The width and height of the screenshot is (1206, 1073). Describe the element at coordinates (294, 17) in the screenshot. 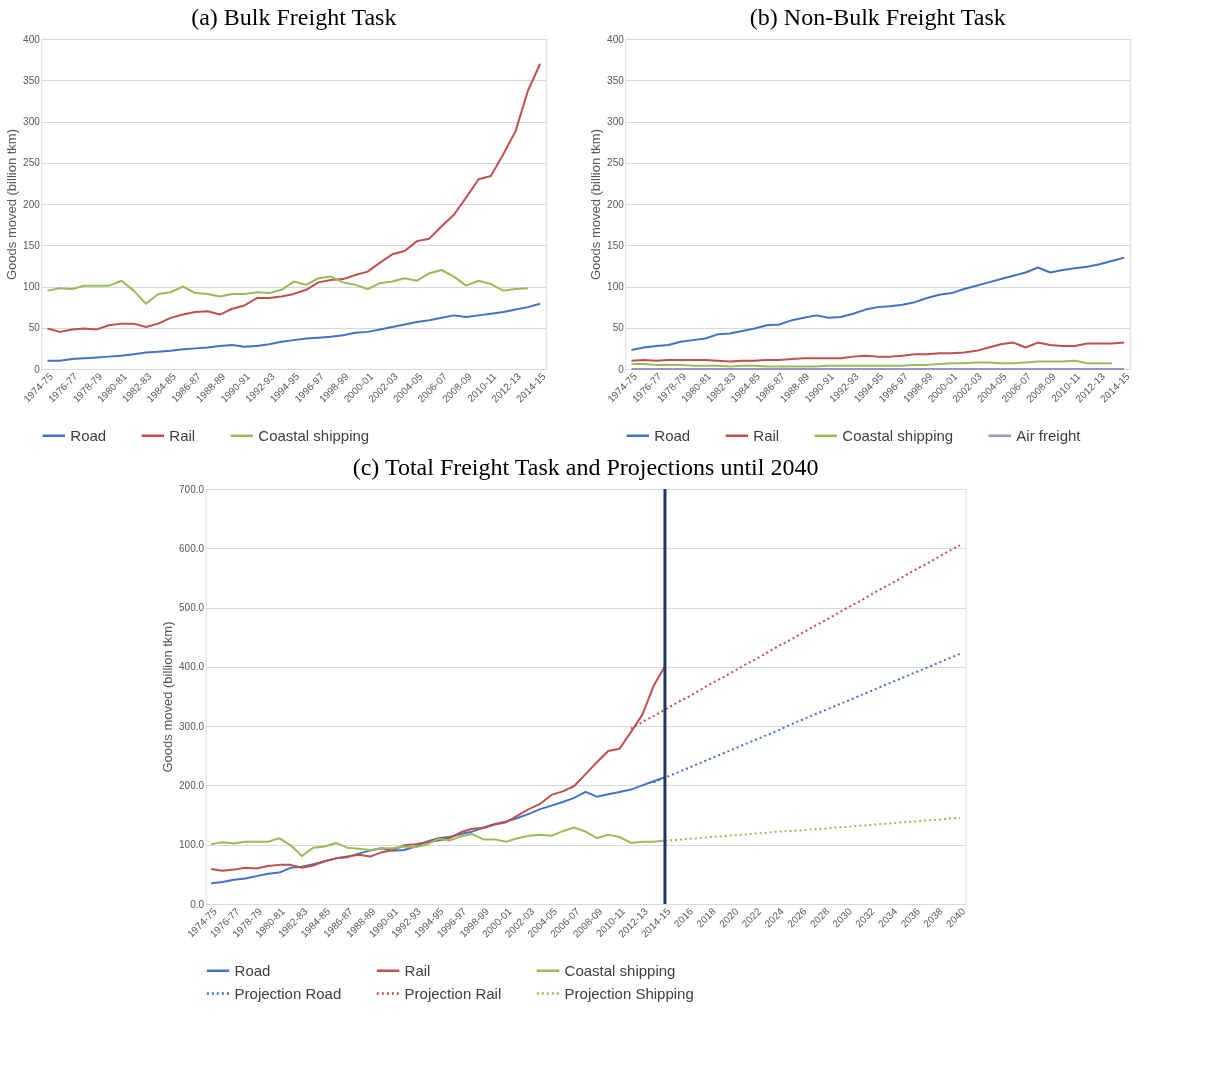

I see `chart-title: (a) Bulk Freight Task` at that location.